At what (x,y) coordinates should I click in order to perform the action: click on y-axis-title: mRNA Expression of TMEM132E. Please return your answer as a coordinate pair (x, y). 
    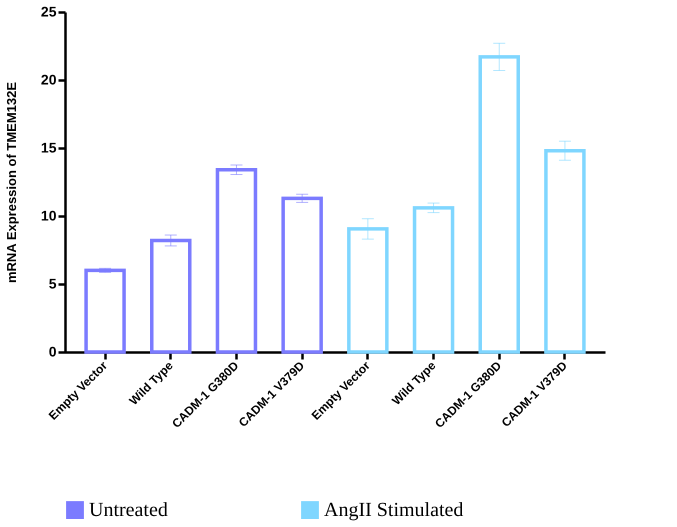
    Looking at the image, I should click on (11, 183).